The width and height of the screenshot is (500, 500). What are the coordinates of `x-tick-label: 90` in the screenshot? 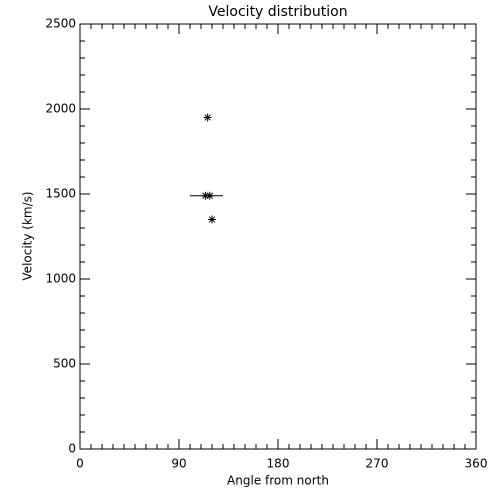 It's located at (178, 464).